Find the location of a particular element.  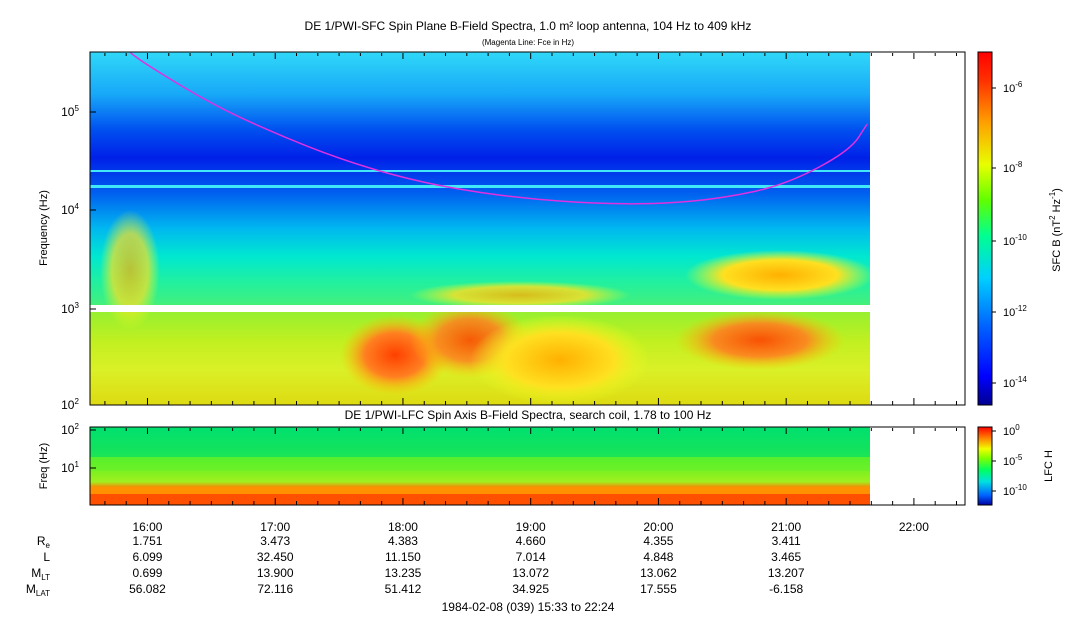

sfc-data-gap is located at coordinates (480, 308).